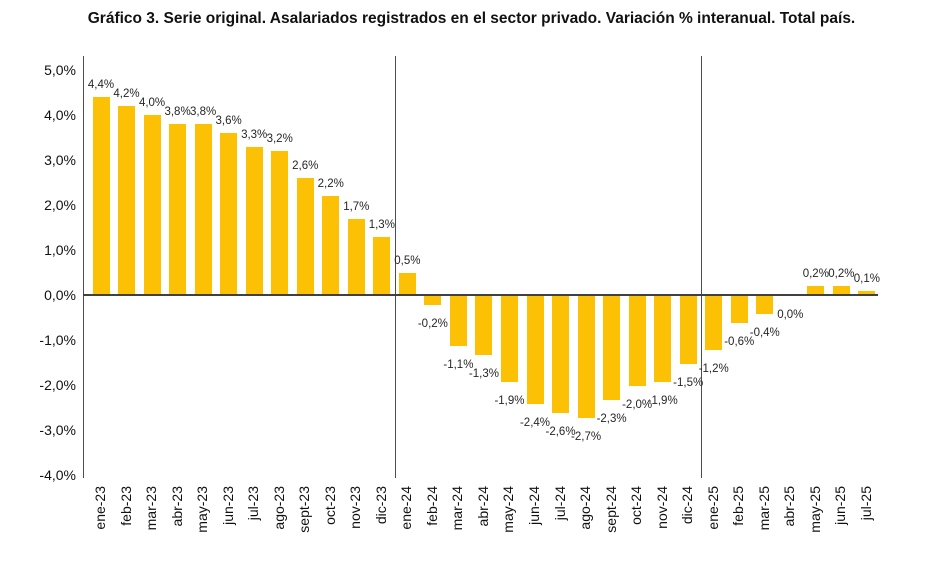  I want to click on bar-value-label: -0,4%, so click(764, 333).